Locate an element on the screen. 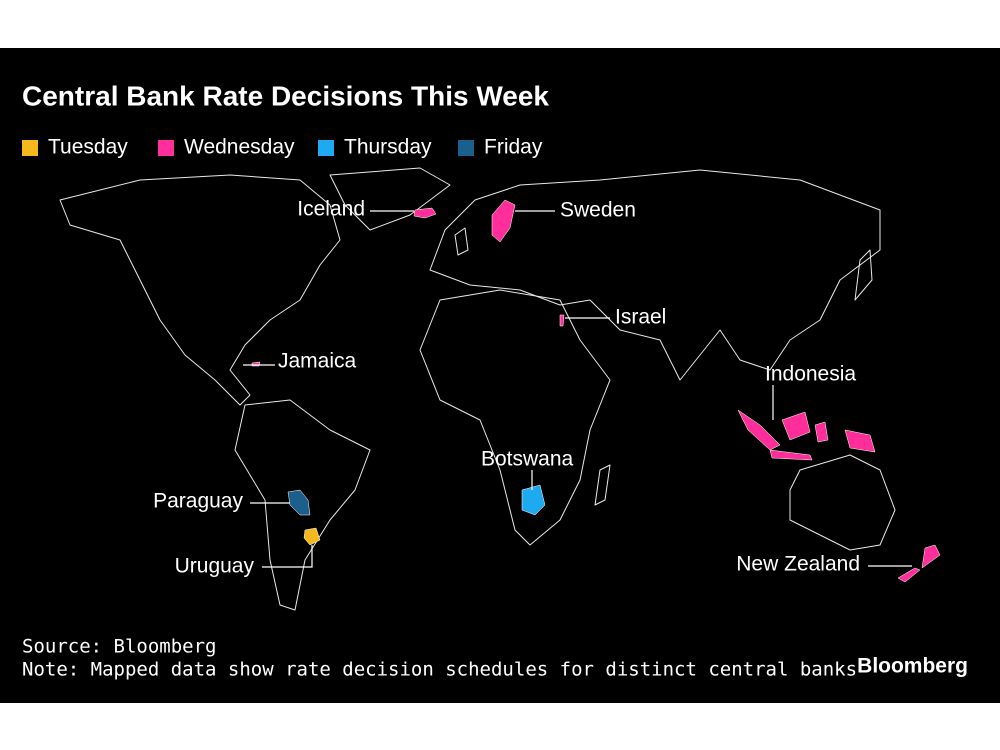 The height and width of the screenshot is (750, 1000). brand: Bloomberg is located at coordinates (912, 666).